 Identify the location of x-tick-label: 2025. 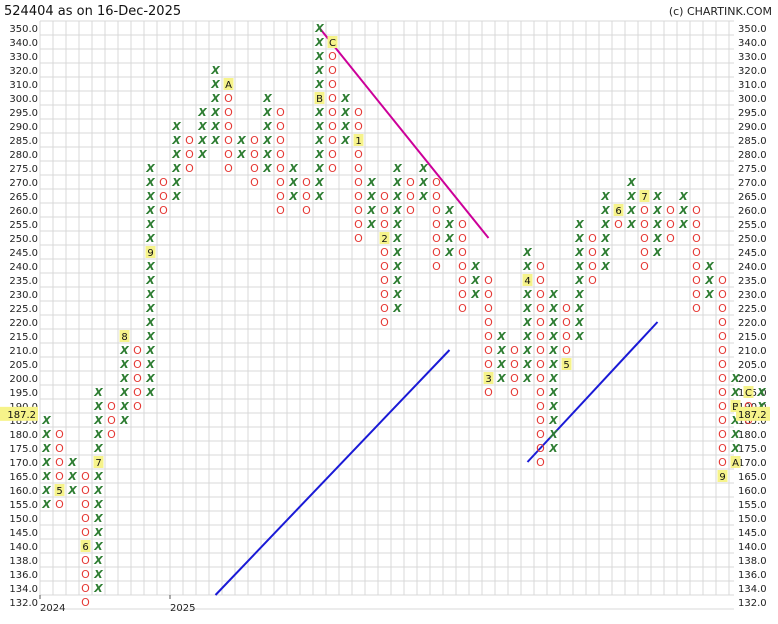
(182, 608).